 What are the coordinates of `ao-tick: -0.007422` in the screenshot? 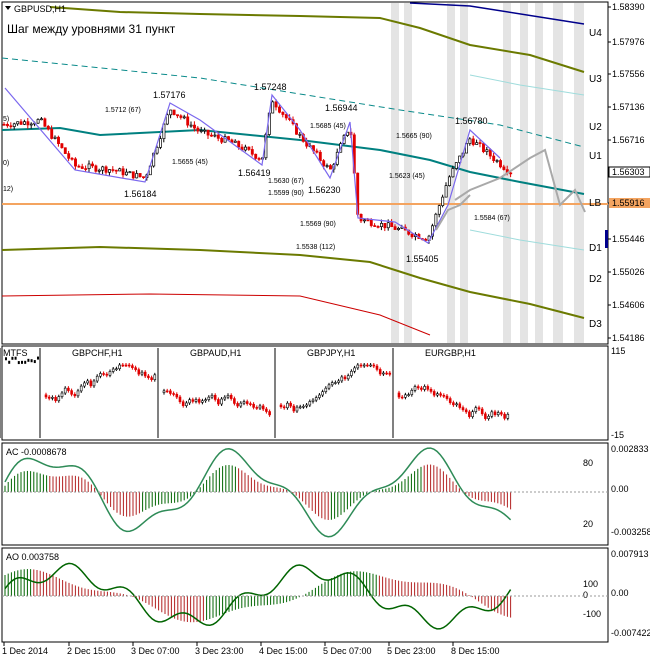 It's located at (630, 633).